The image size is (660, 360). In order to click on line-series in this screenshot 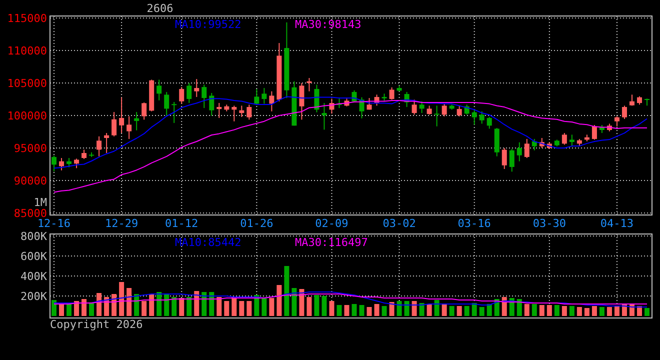, I will do `click(351, 299)`.